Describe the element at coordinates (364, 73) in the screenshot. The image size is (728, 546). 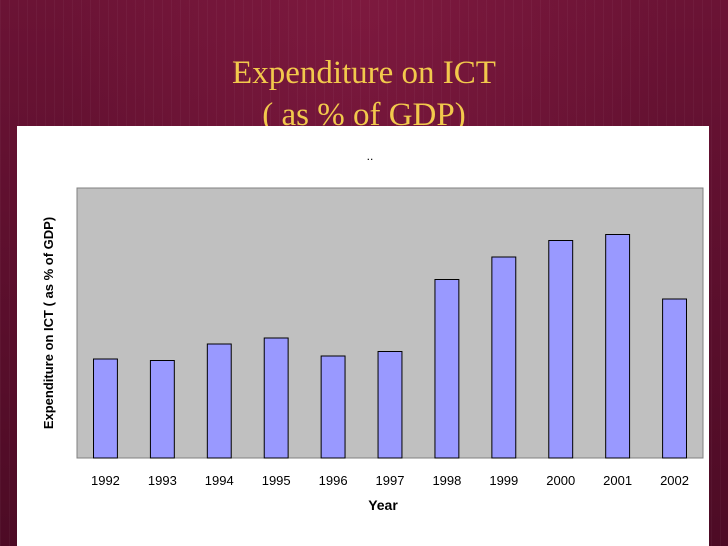
I see `slide-title-line-1: Expenditure on ICT` at that location.